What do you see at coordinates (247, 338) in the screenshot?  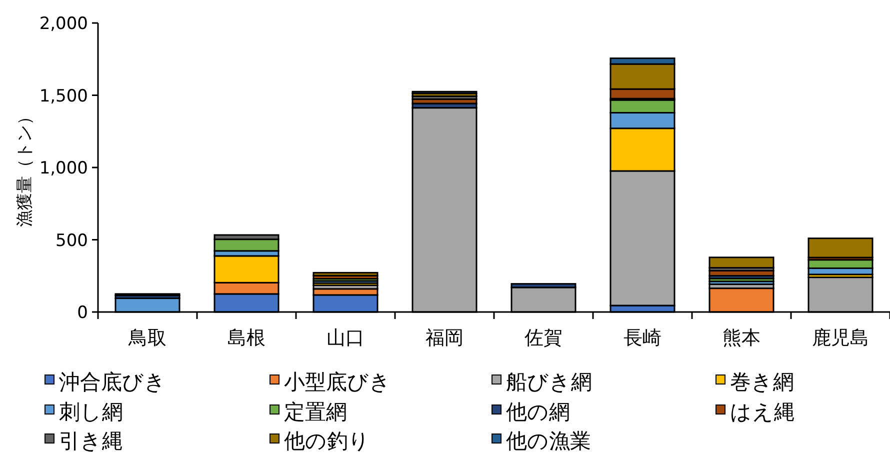 I see `x-tick-label: 島根` at bounding box center [247, 338].